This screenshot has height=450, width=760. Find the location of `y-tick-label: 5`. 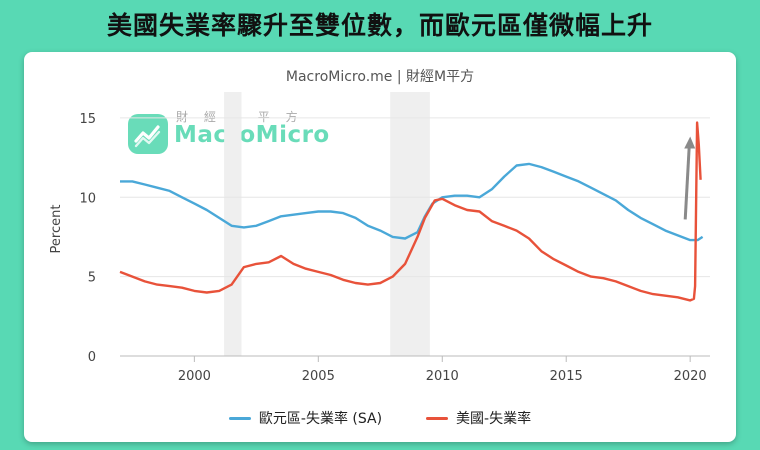

y-tick-label: 5 is located at coordinates (92, 278).